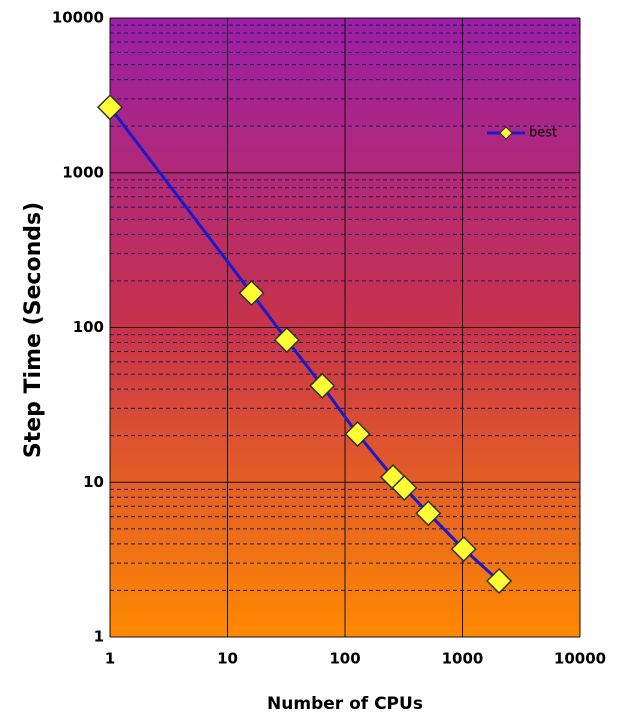  What do you see at coordinates (83, 172) in the screenshot?
I see `y-tick-label: 1000` at bounding box center [83, 172].